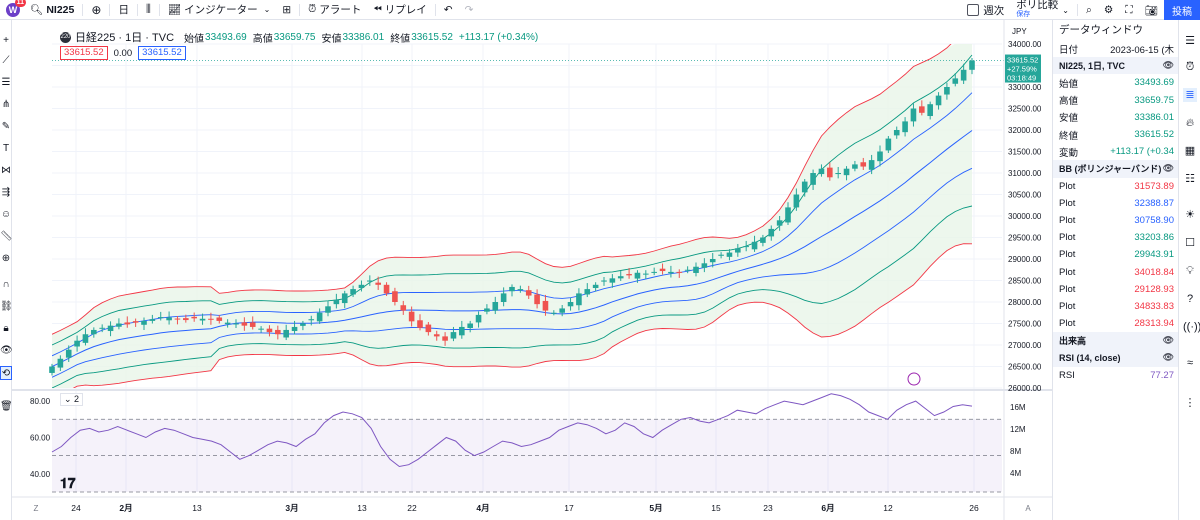 The image size is (1200, 520). What do you see at coordinates (448, 10) in the screenshot?
I see `undo-button: ↶` at bounding box center [448, 10].